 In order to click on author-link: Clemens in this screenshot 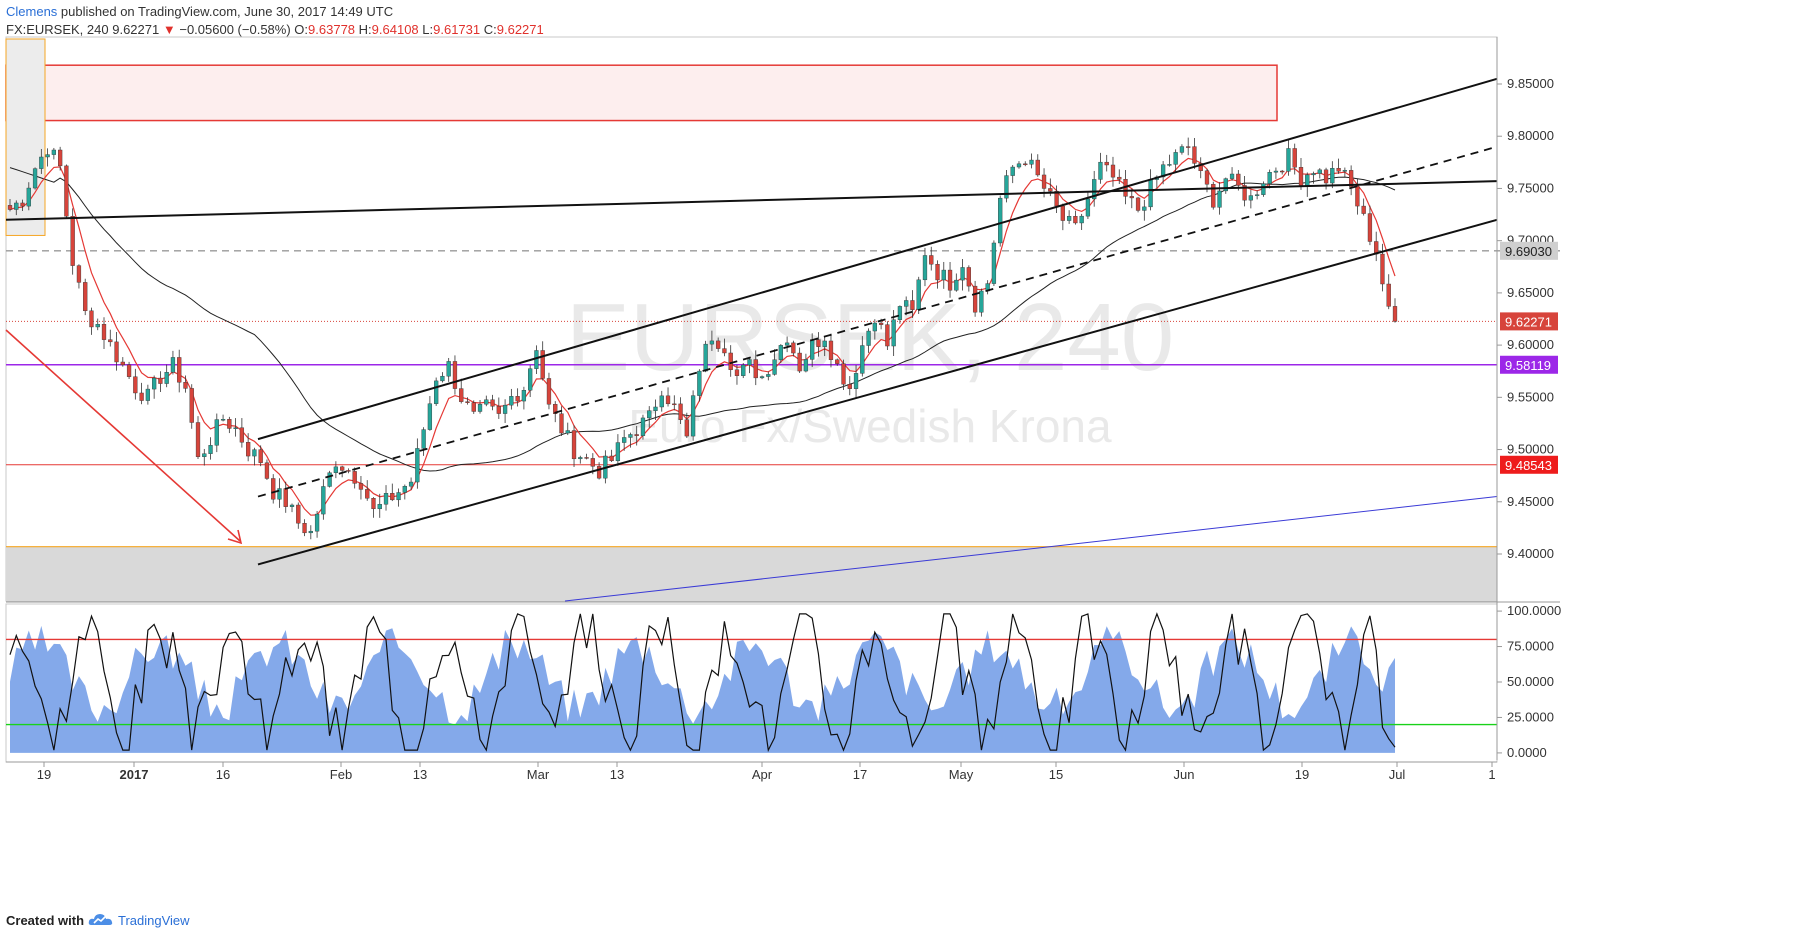, I will do `click(32, 11)`.